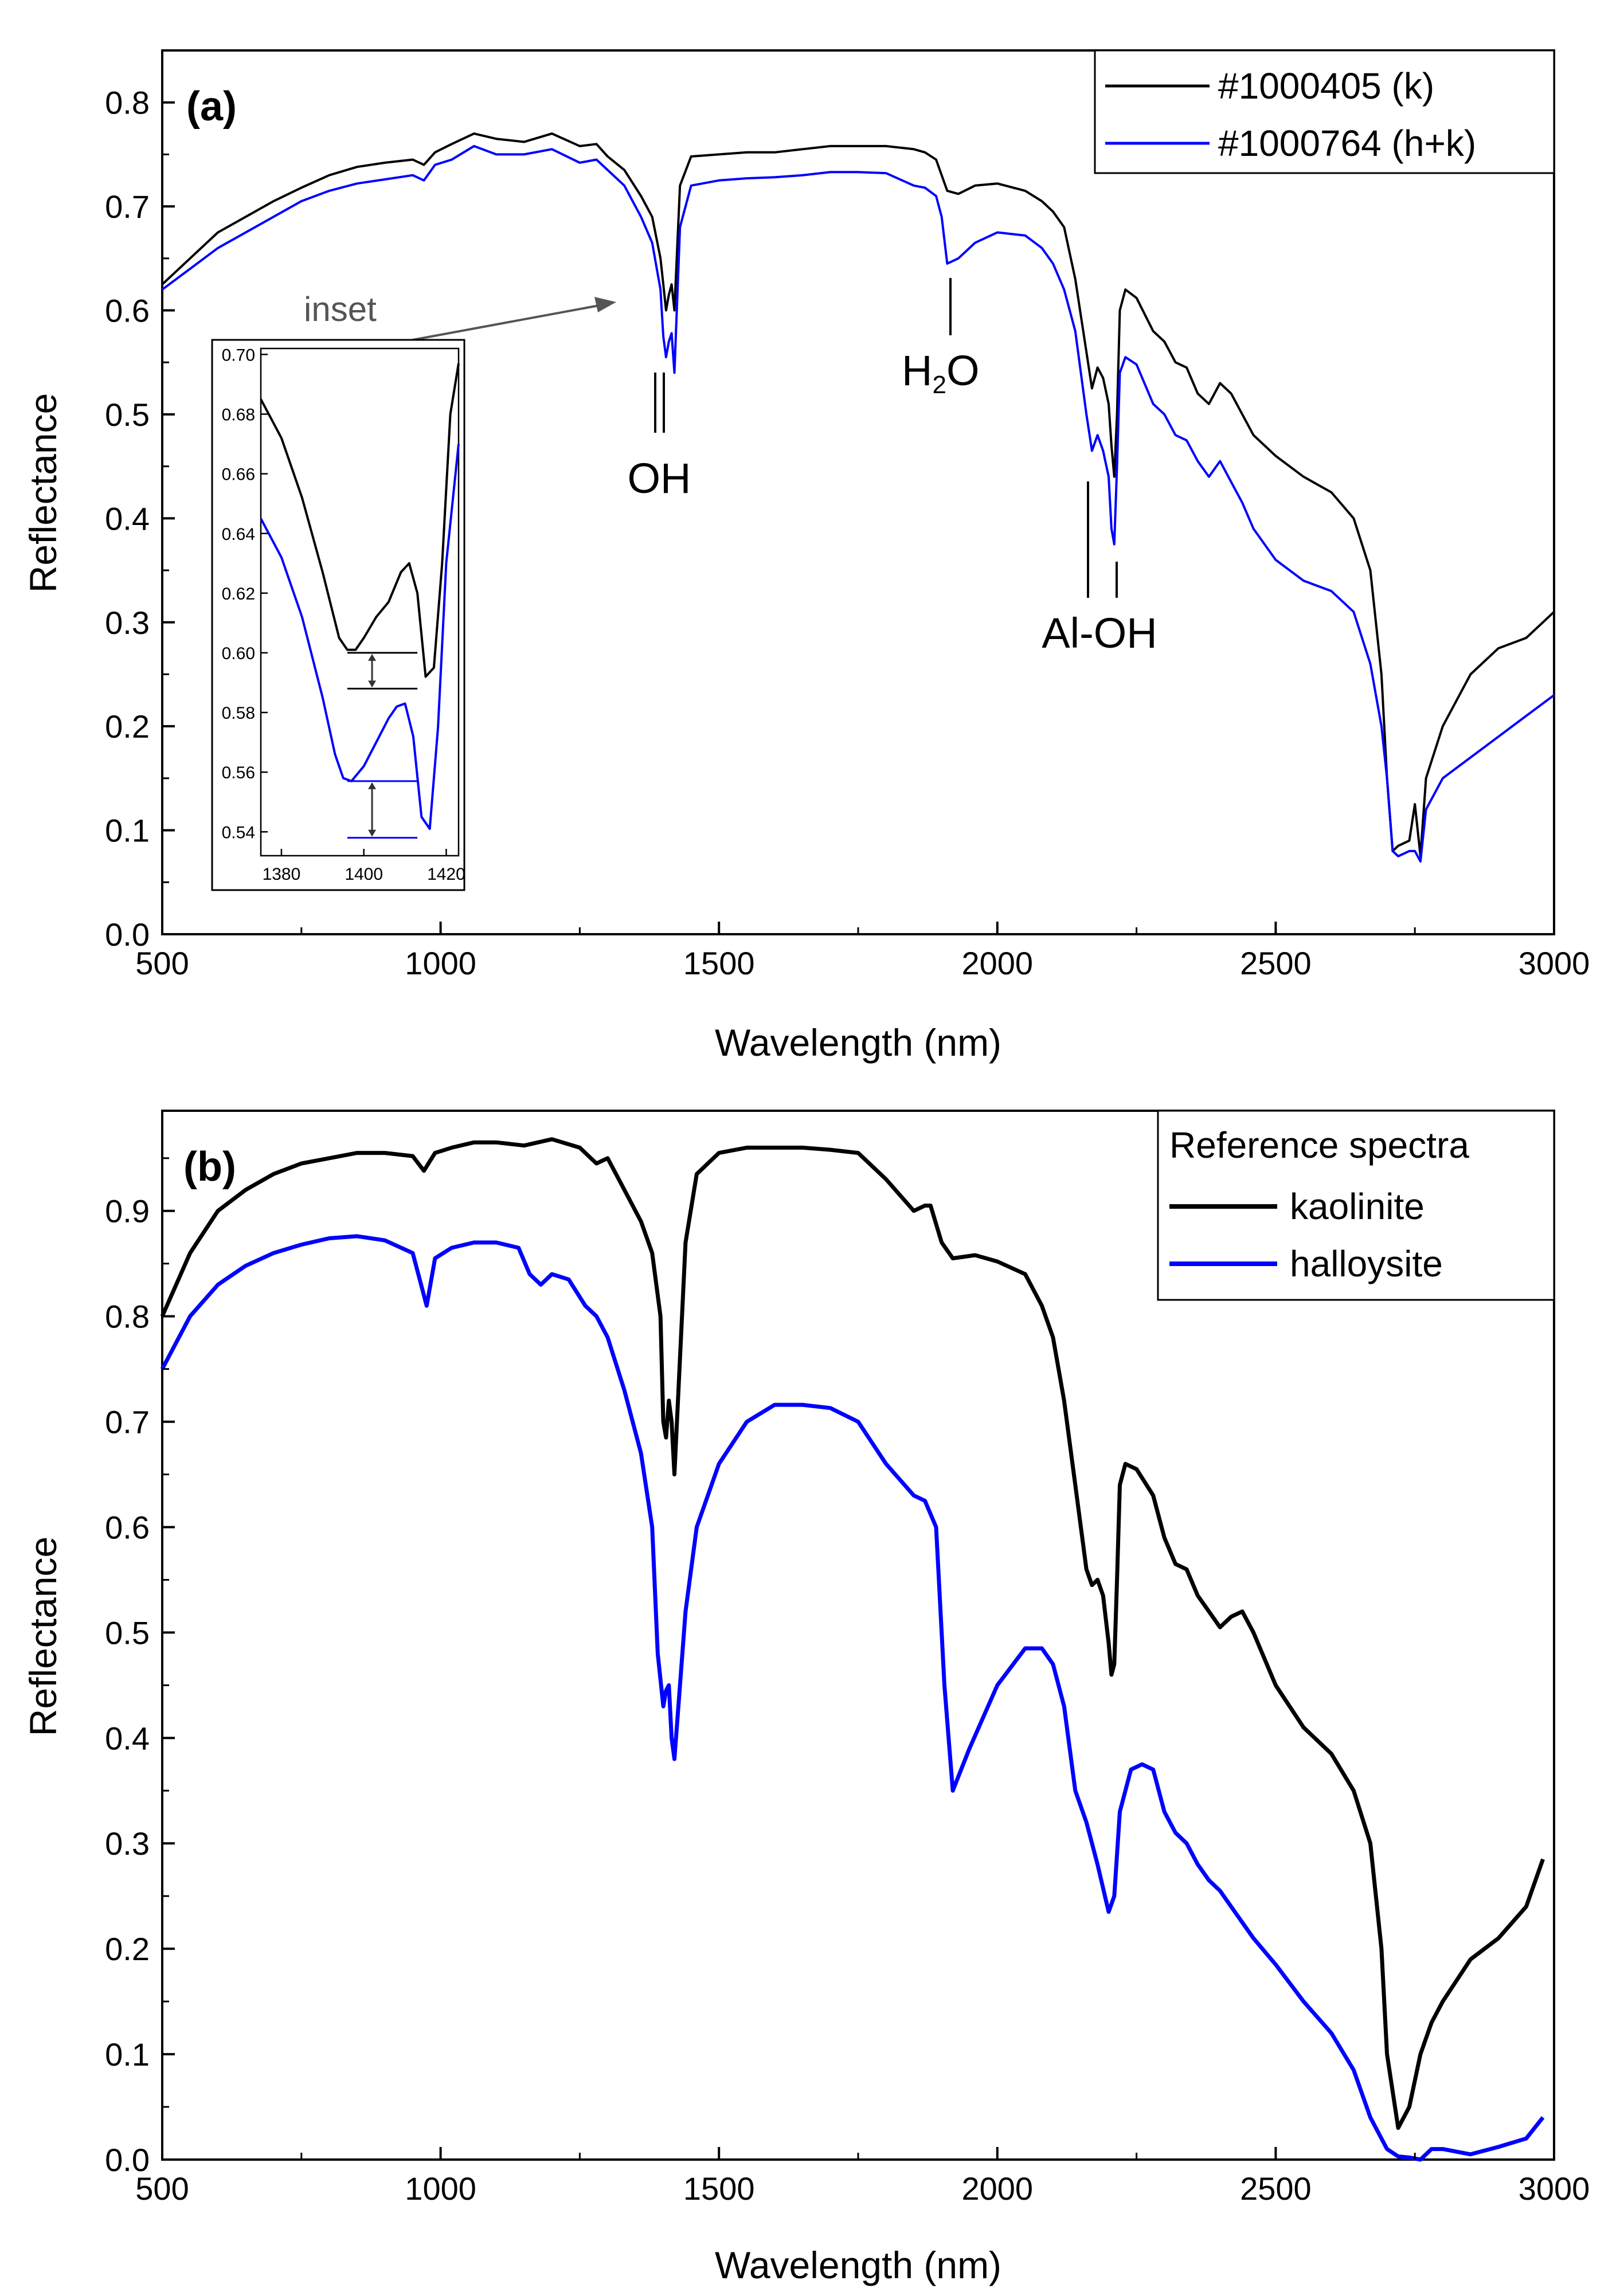 The width and height of the screenshot is (1624, 2296). Describe the element at coordinates (209, 1167) in the screenshot. I see `panel-label-b: (b)` at that location.